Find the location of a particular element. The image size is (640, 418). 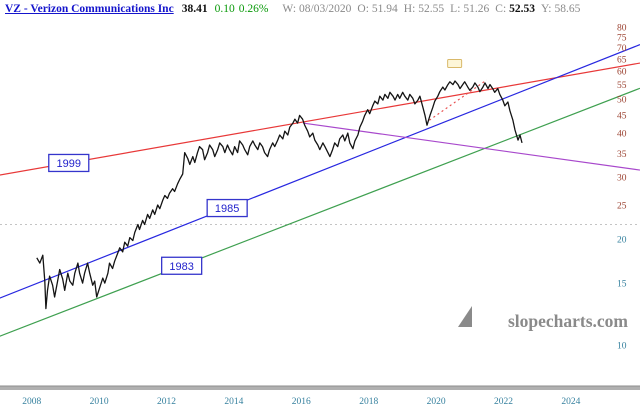

year-value: 58.65 is located at coordinates (567, 9).